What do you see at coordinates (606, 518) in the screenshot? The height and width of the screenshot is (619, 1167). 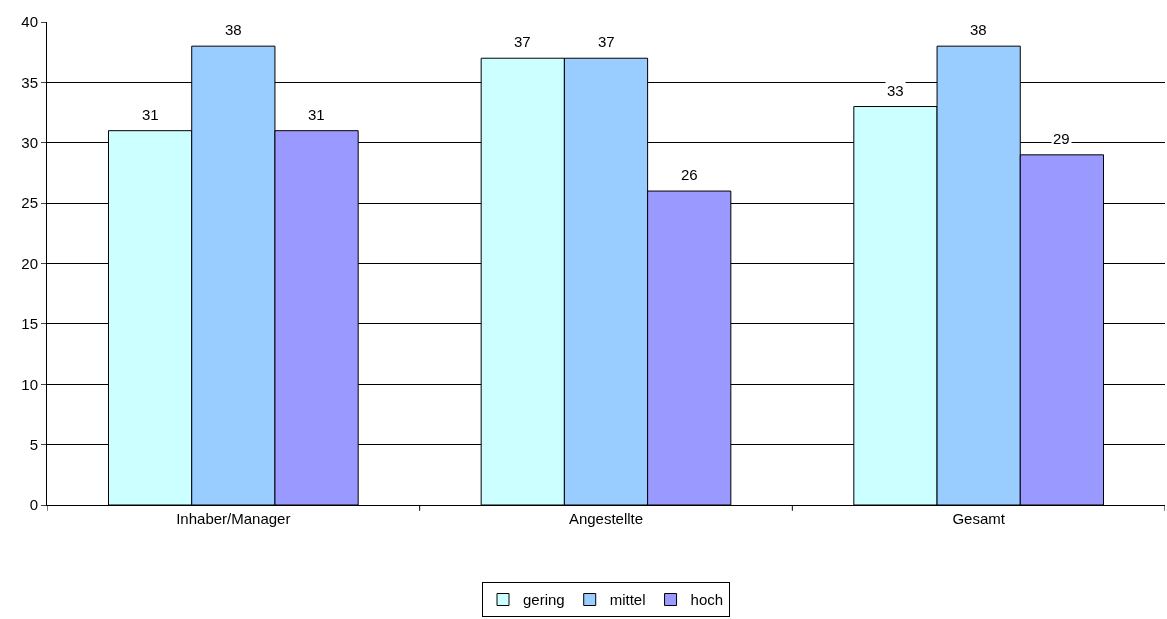 I see `x-tick-label: Angestellte` at bounding box center [606, 518].